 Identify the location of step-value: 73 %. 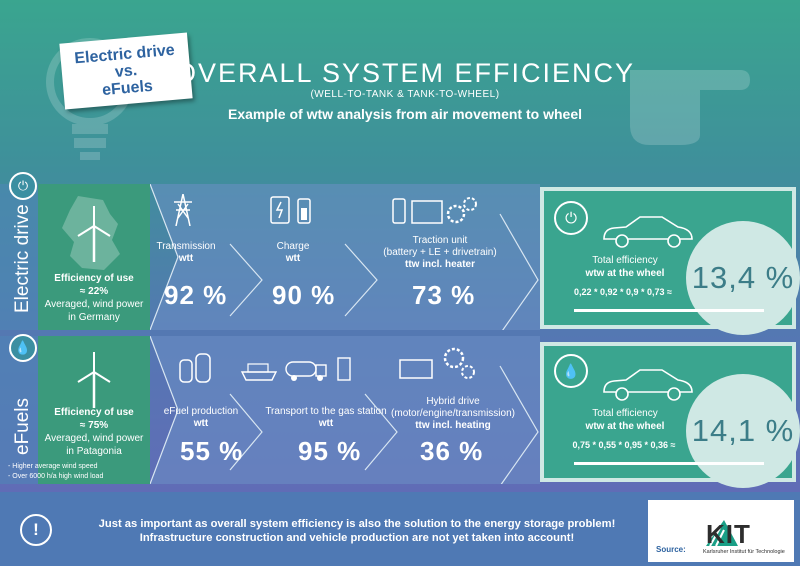
(444, 295).